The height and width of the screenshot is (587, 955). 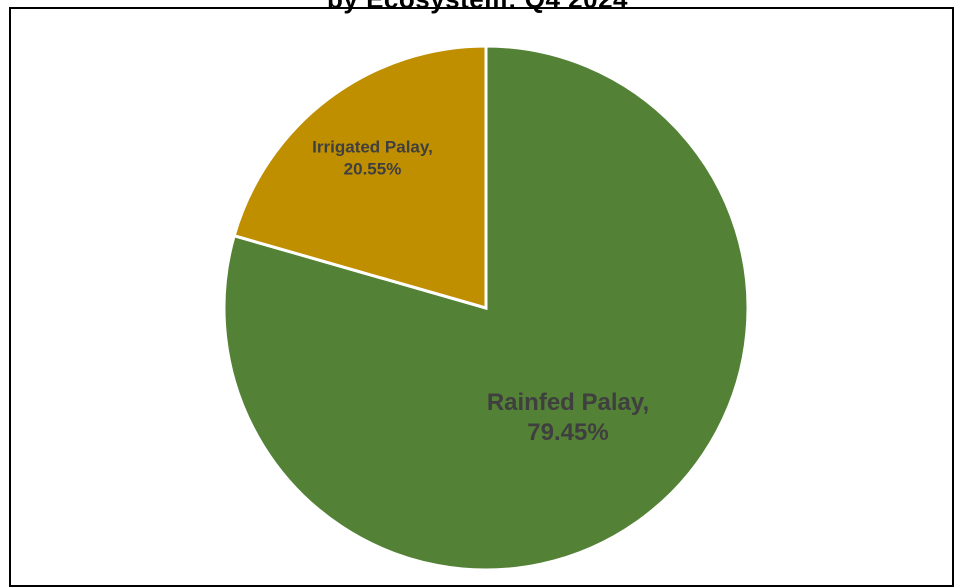 I want to click on data-label-rainfed-palay: Rainfed Palay, 79.45%, so click(x=568, y=417).